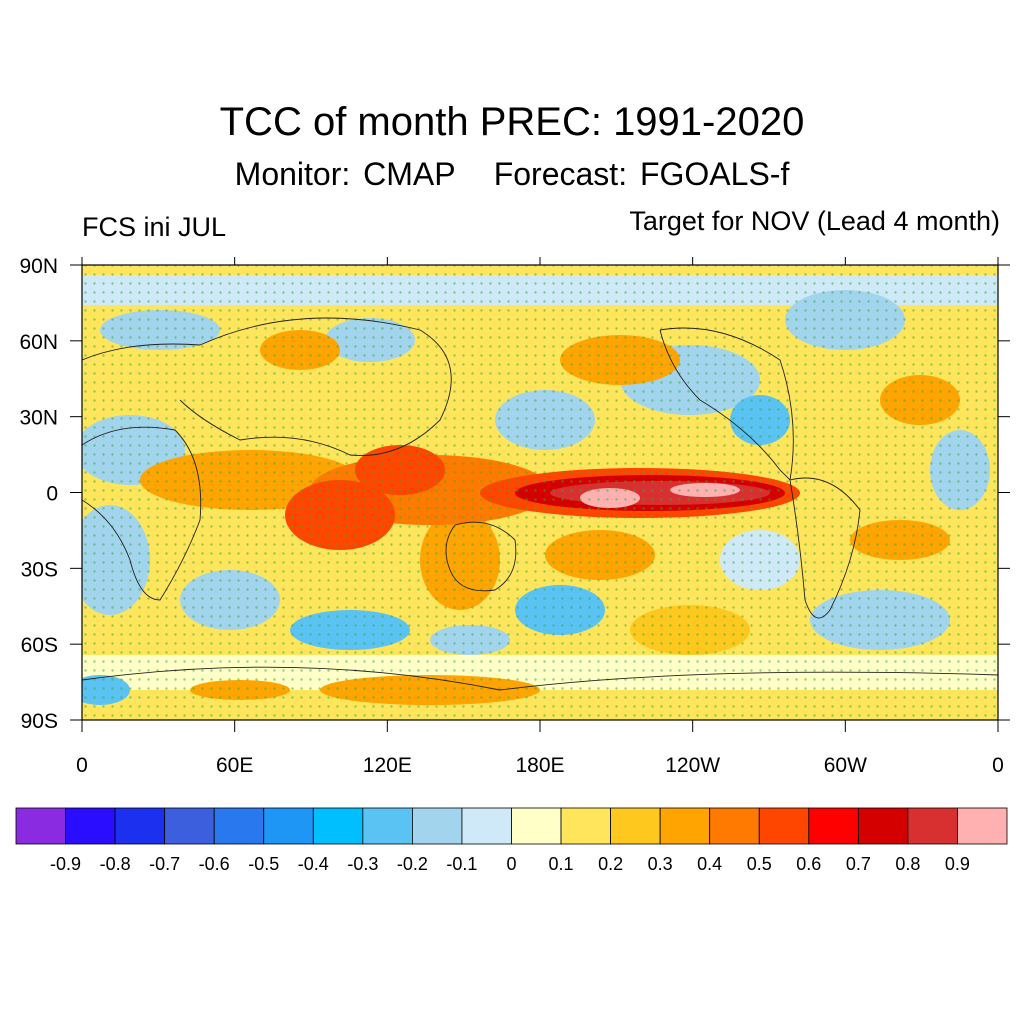 The width and height of the screenshot is (1024, 1024). What do you see at coordinates (234, 765) in the screenshot?
I see `lon-label: 60E` at bounding box center [234, 765].